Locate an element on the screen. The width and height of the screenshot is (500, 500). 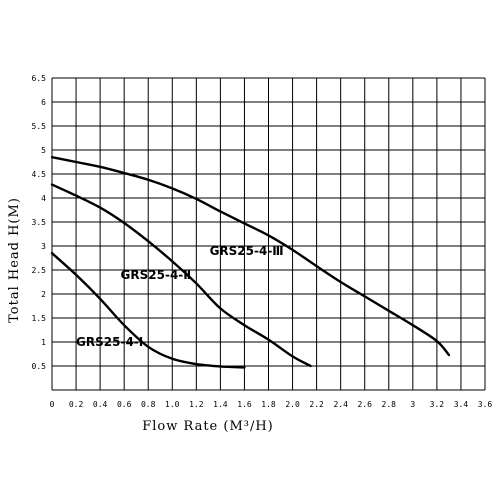
y-tick-label: 5.5 is located at coordinates (39, 126).